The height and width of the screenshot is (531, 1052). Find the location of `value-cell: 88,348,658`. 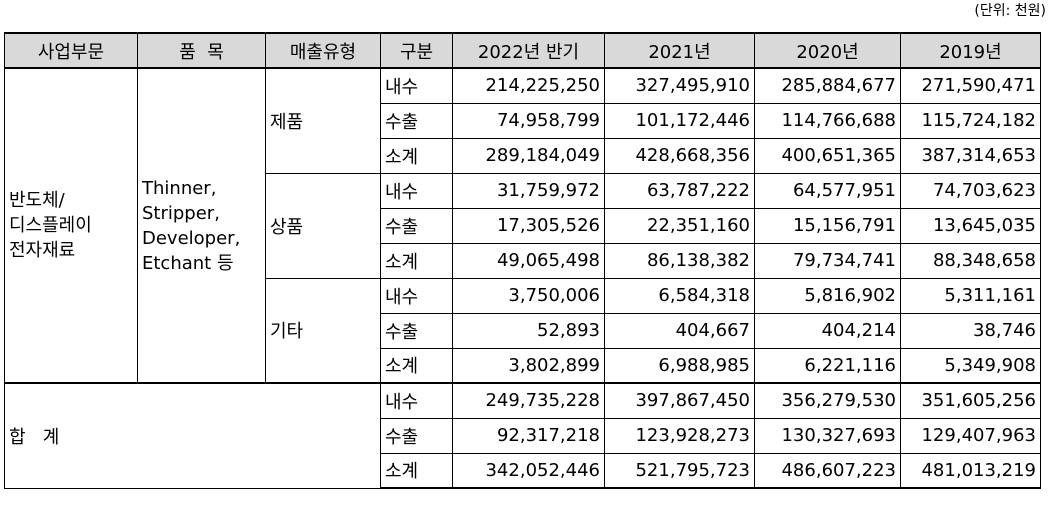

value-cell: 88,348,658 is located at coordinates (970, 260).